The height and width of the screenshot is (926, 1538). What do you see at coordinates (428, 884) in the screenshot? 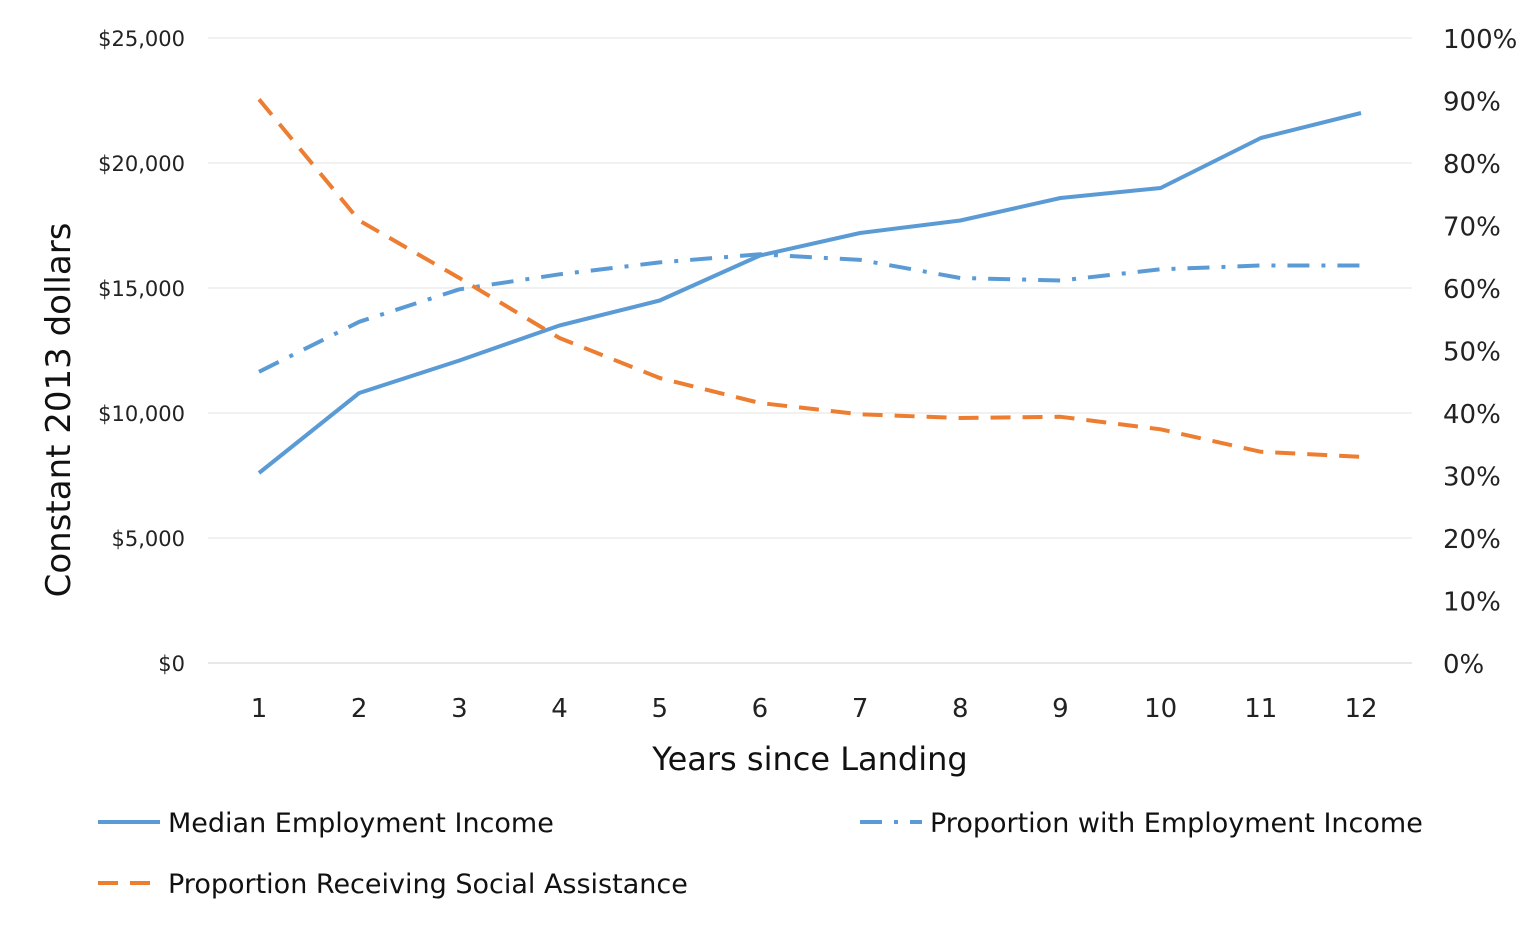
I see `legend-label: Proportion Receiving Social Assistance` at bounding box center [428, 884].